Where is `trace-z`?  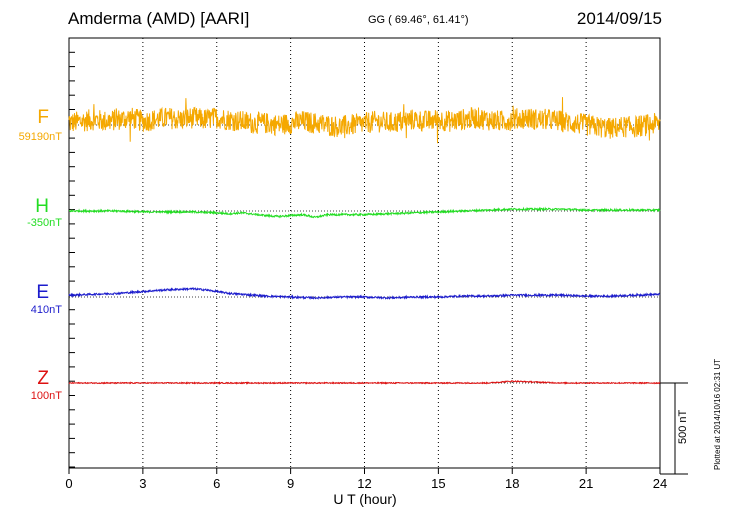
trace-z is located at coordinates (364, 382).